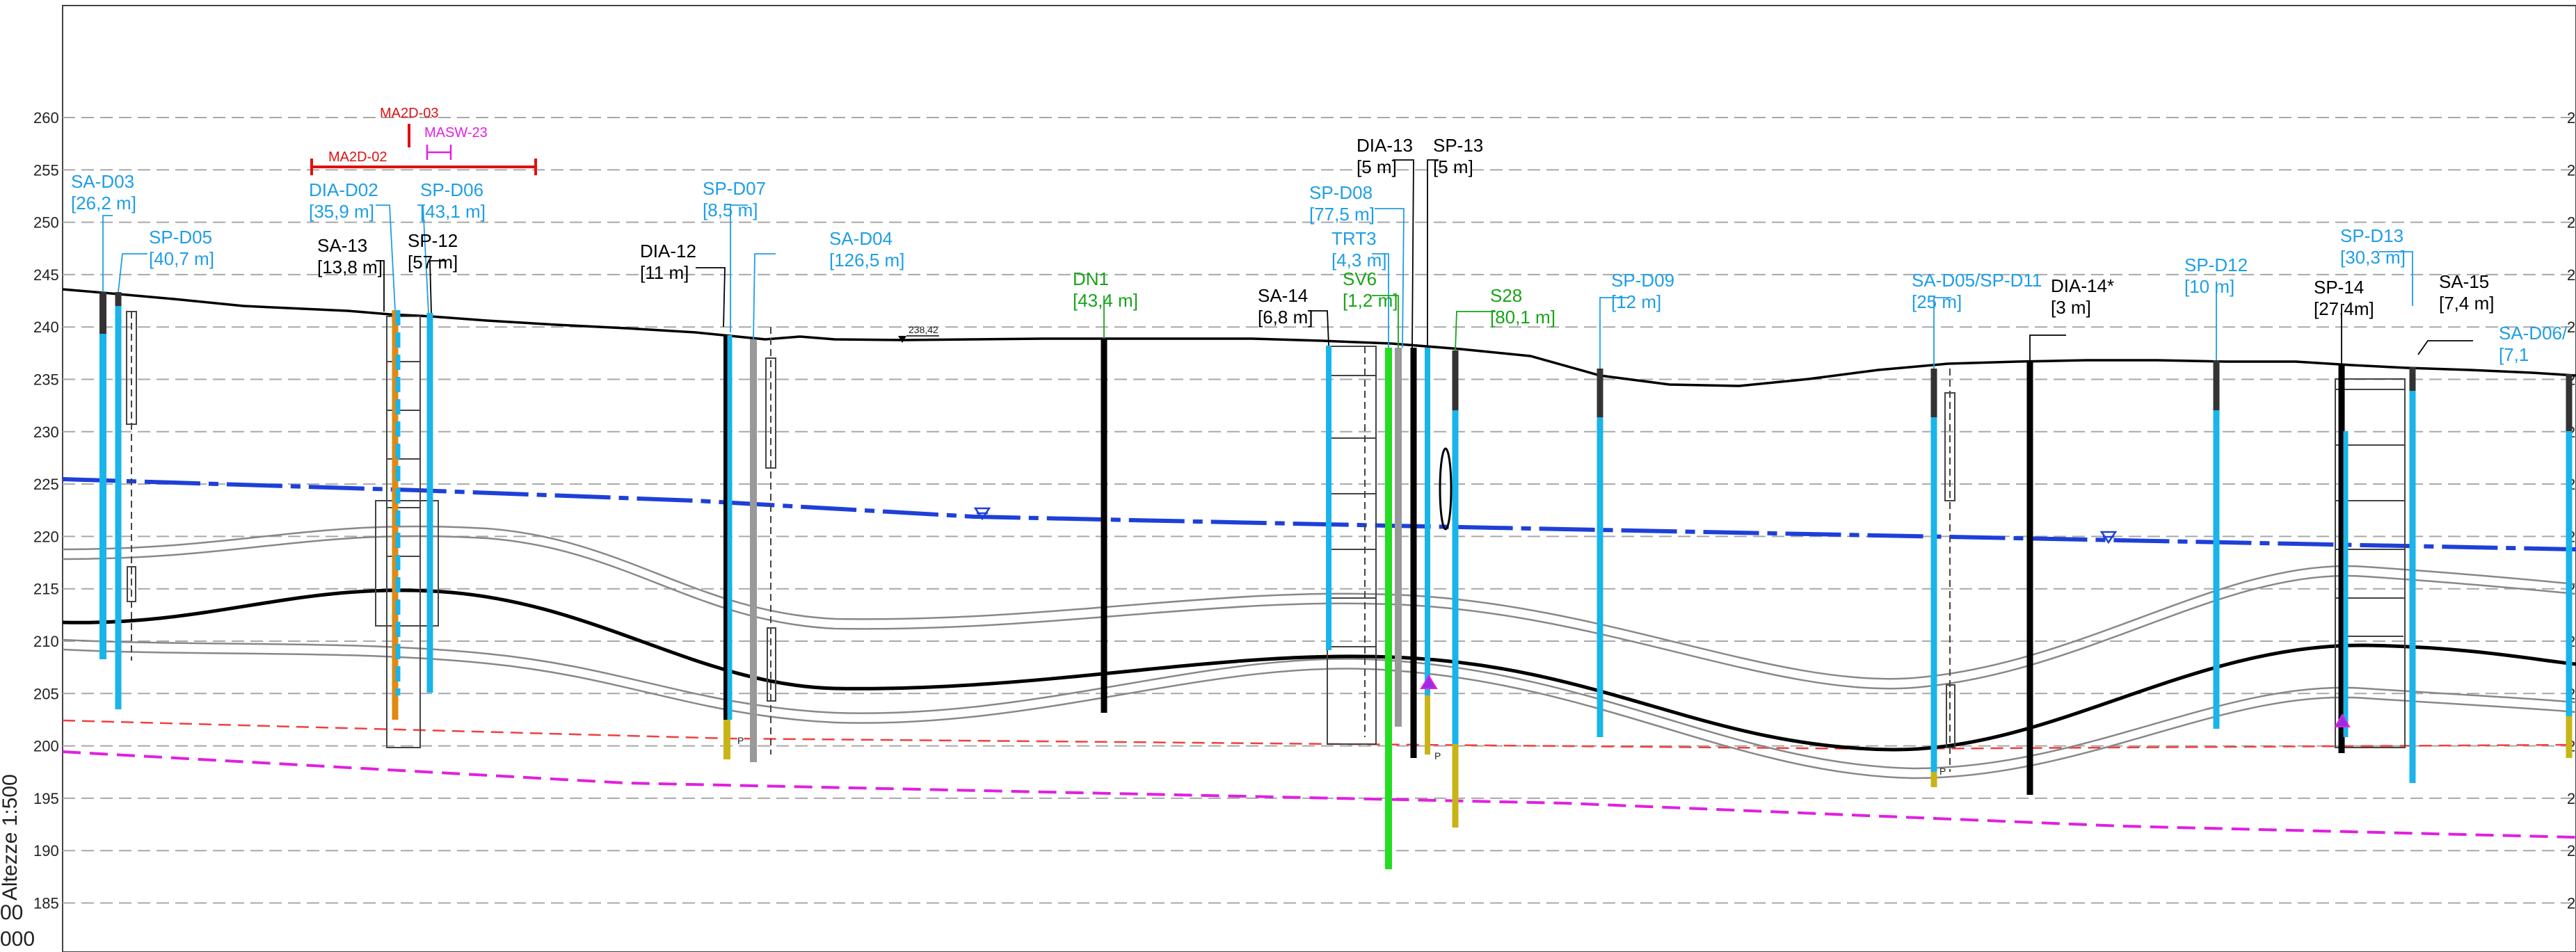  What do you see at coordinates (46, 589) in the screenshot?
I see `elevation-tick-label: 215` at bounding box center [46, 589].